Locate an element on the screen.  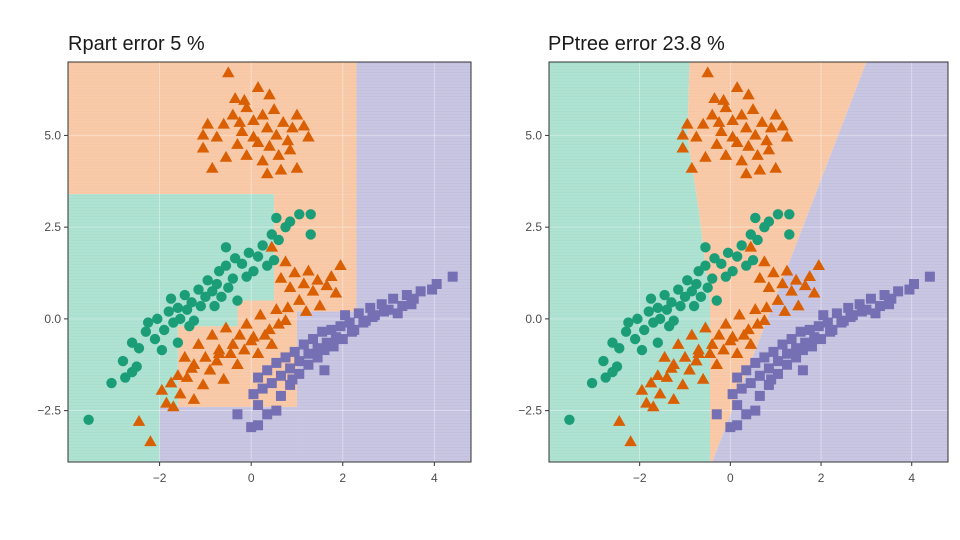
x-tick-label: 2 is located at coordinates (342, 478).